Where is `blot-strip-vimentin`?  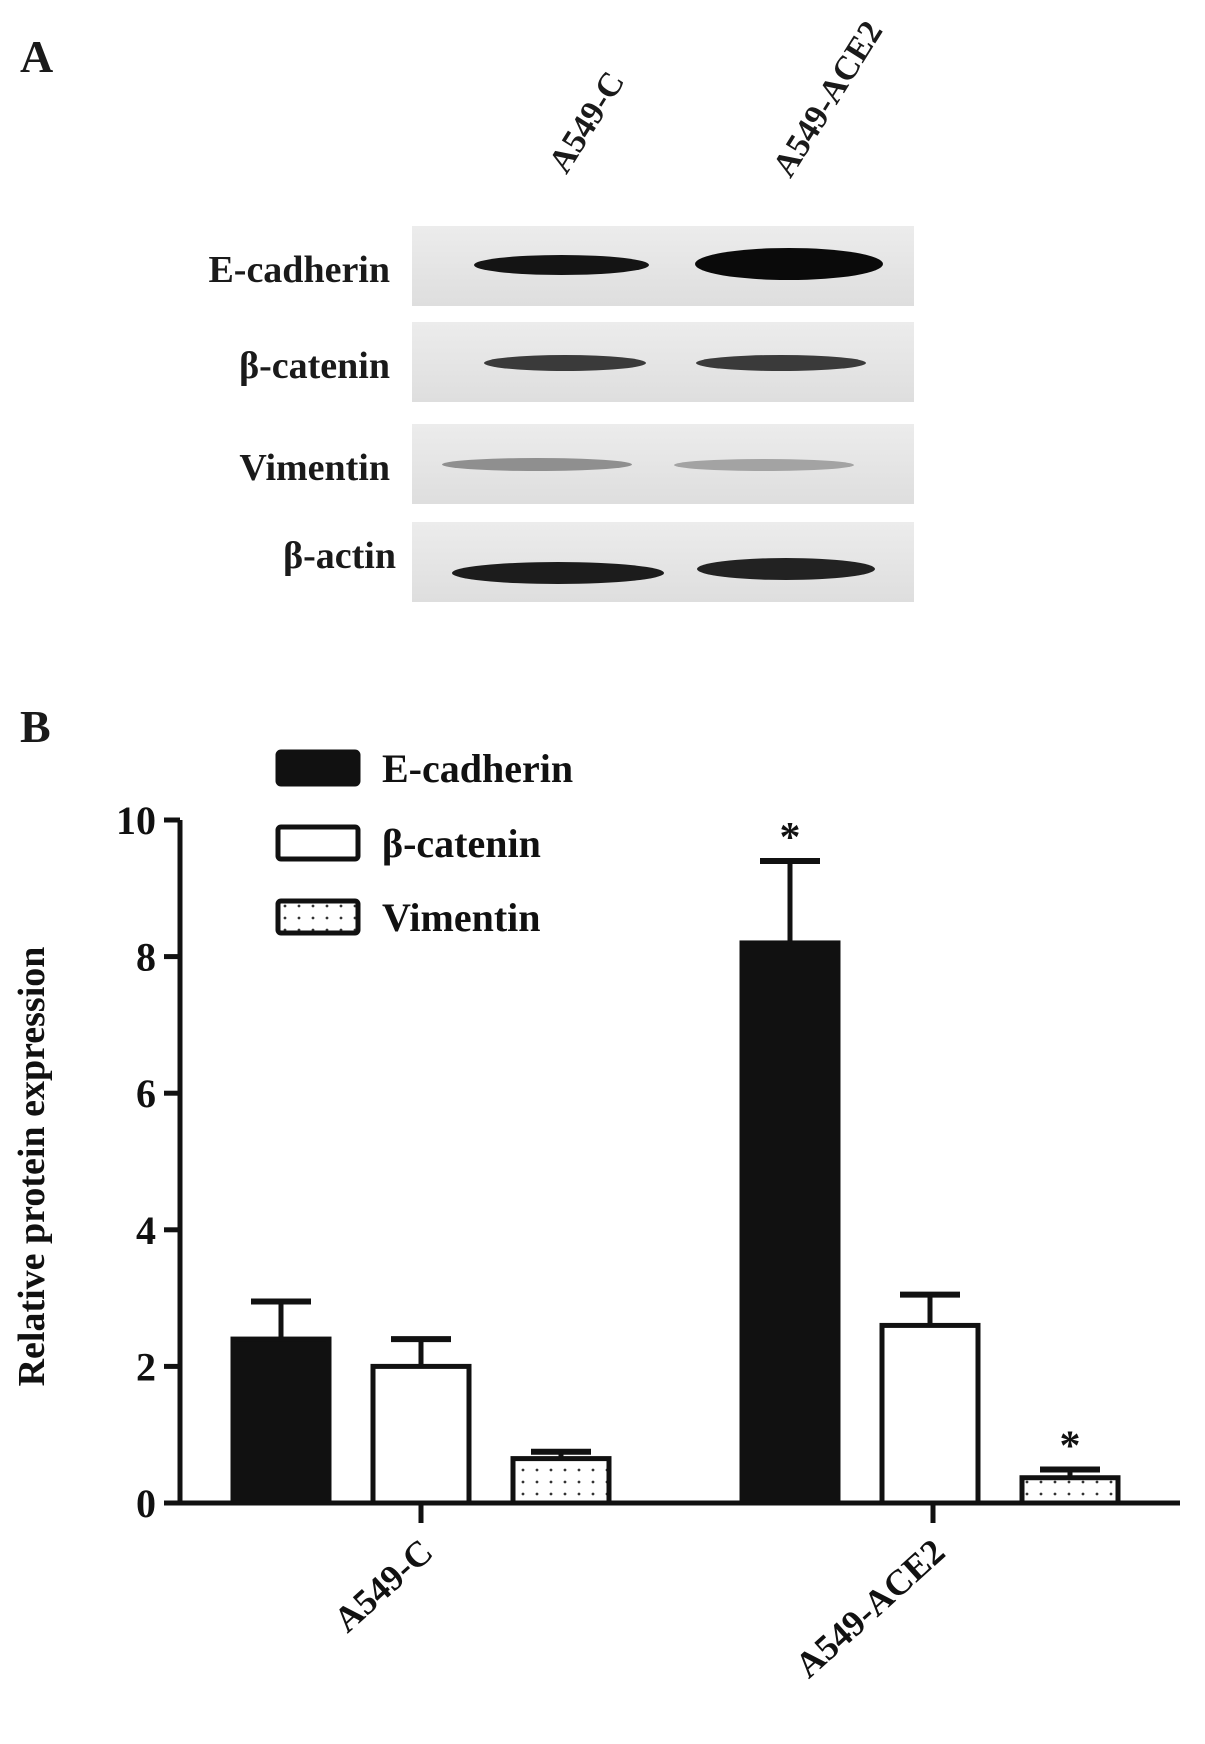 blot-strip-vimentin is located at coordinates (663, 464).